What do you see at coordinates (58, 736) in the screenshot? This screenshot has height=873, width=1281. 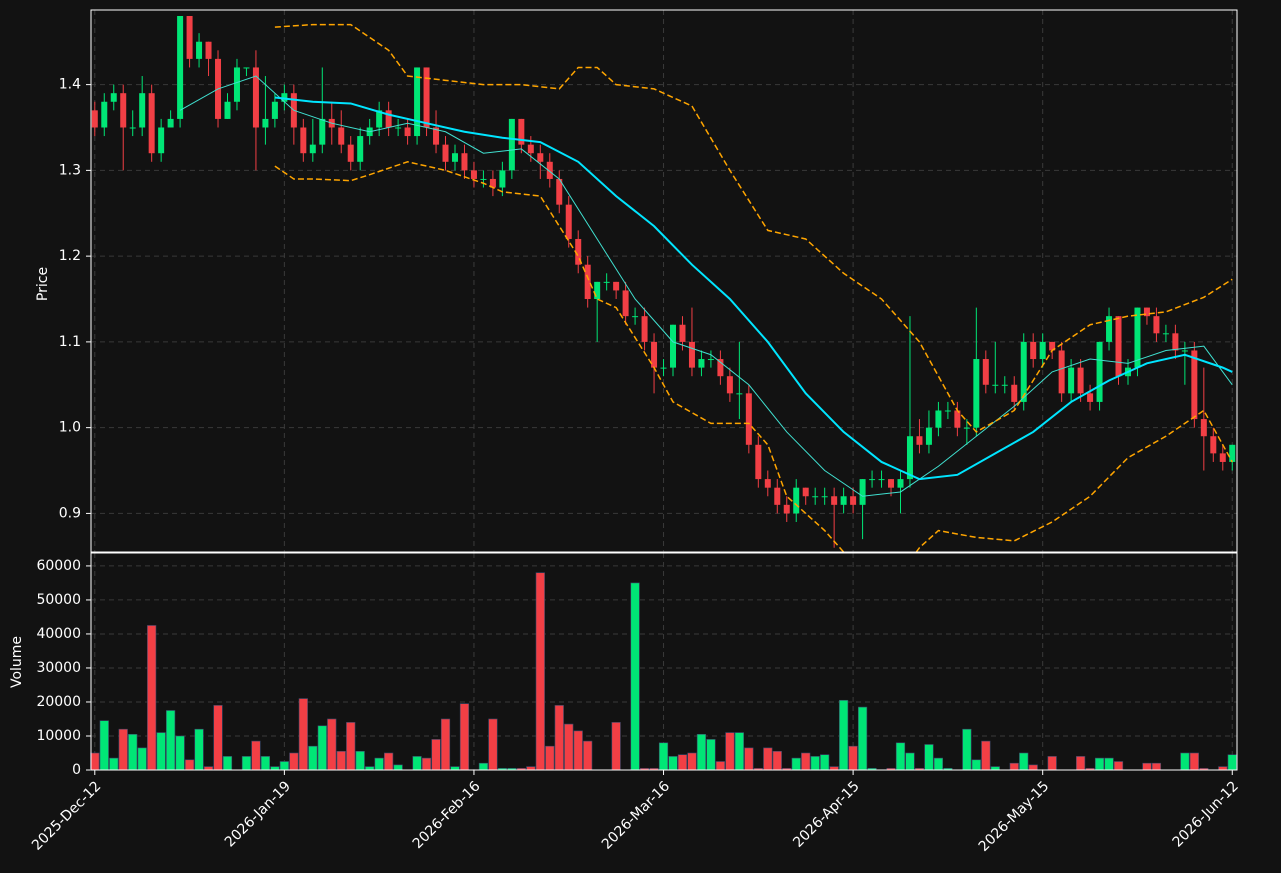 I see `y-tick-label: 10000` at bounding box center [58, 736].